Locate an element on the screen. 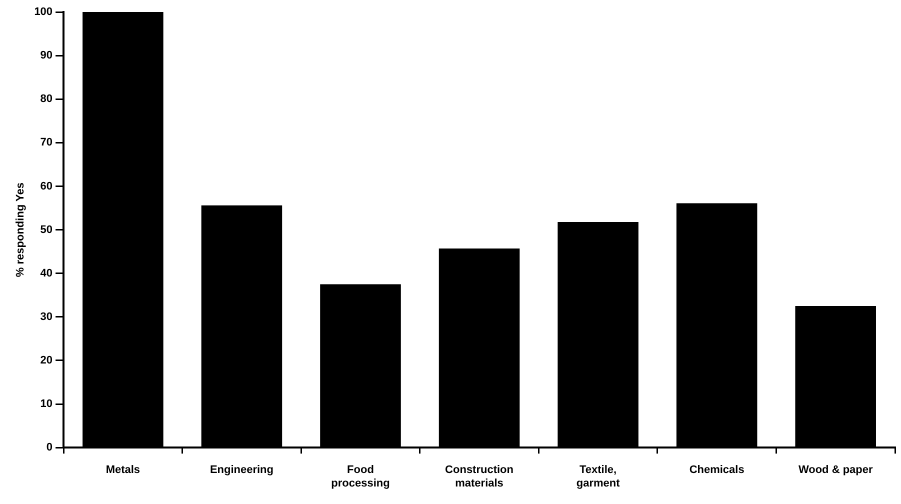  y-tick-label: 10 is located at coordinates (46, 404).